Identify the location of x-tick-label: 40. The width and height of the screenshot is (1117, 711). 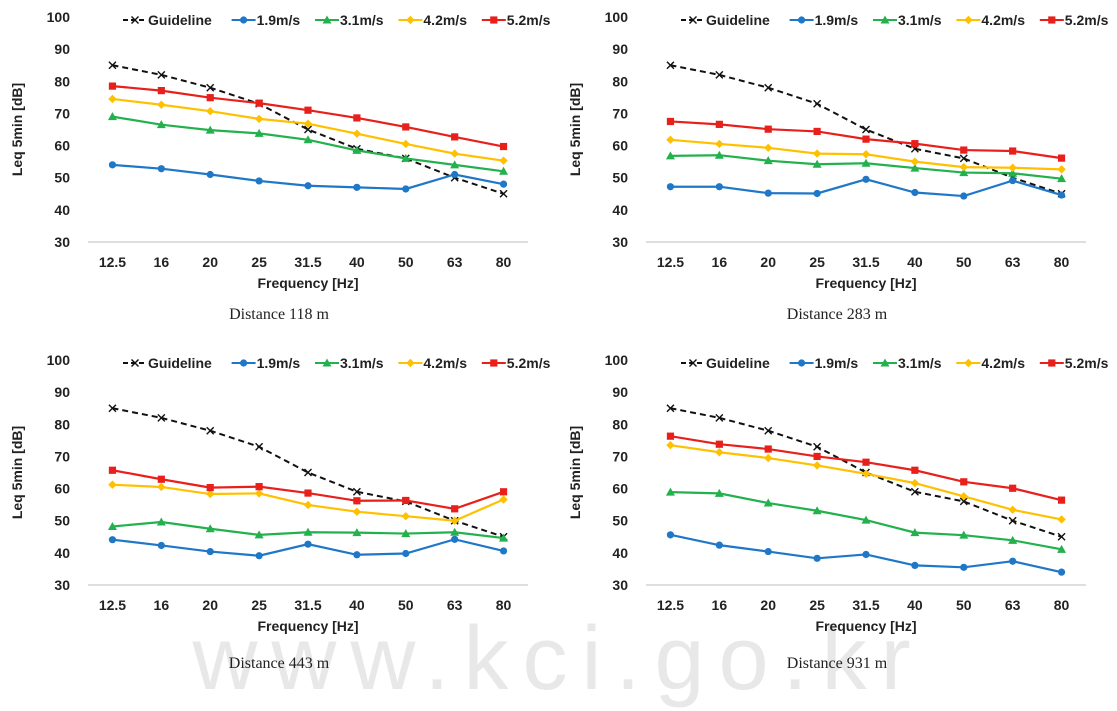
(915, 605).